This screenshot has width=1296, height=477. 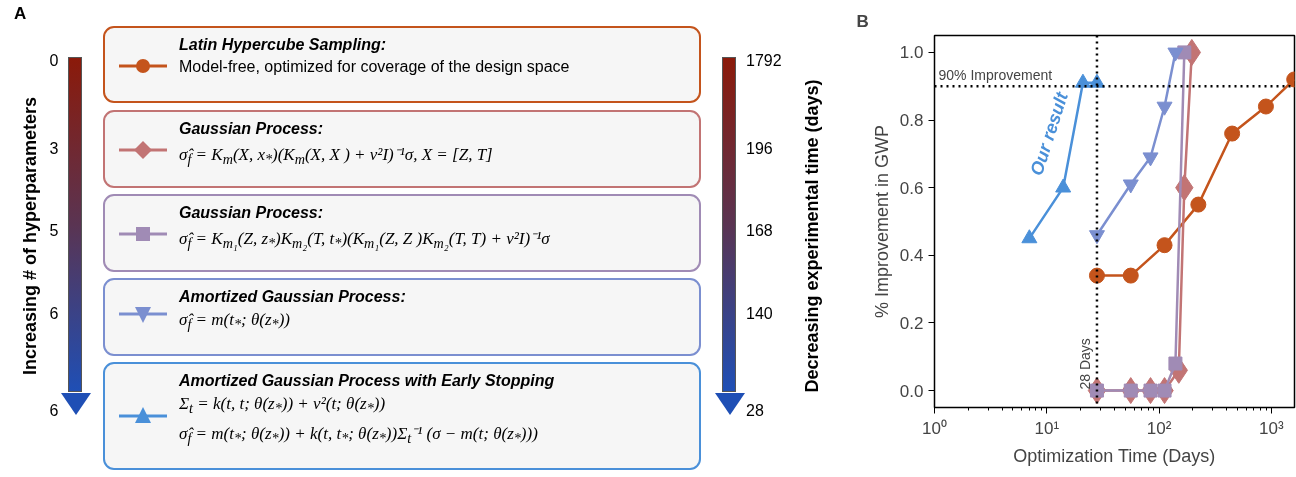 I want to click on text: Model-free, optimized for coverage of the design space, so click(x=374, y=67).